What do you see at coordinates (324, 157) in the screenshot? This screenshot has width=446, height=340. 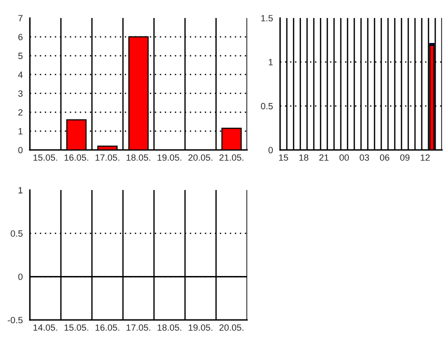 I see `x-tick-label: 21` at bounding box center [324, 157].